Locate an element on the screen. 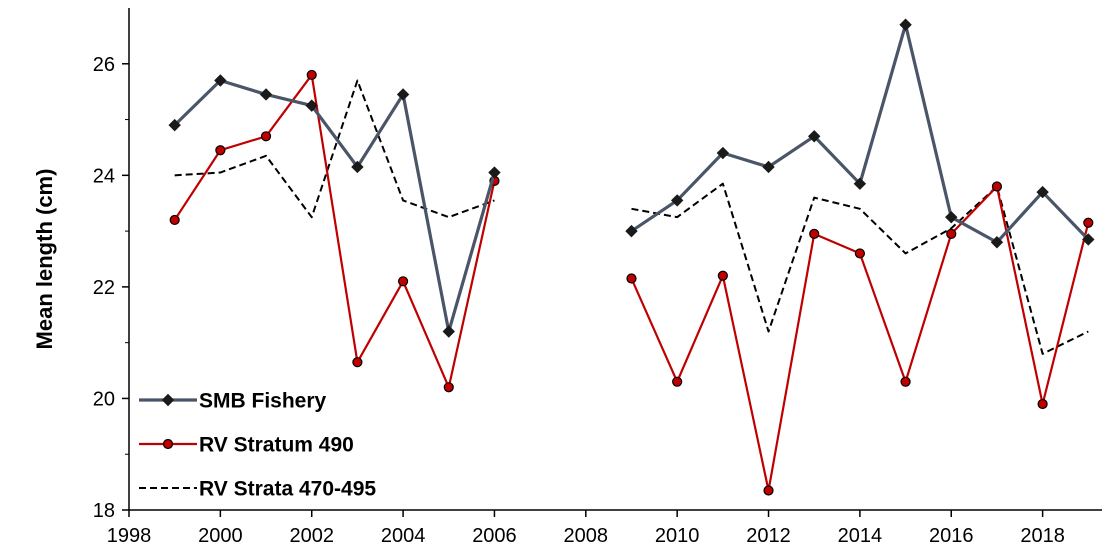  x-tick-label: 2014 is located at coordinates (860, 536).